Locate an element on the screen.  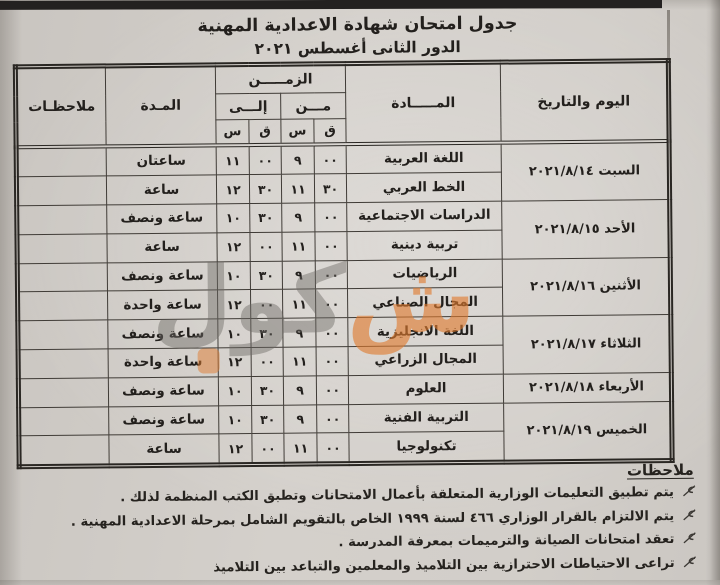
subject-cell: المجال الصناعي is located at coordinates (425, 302).